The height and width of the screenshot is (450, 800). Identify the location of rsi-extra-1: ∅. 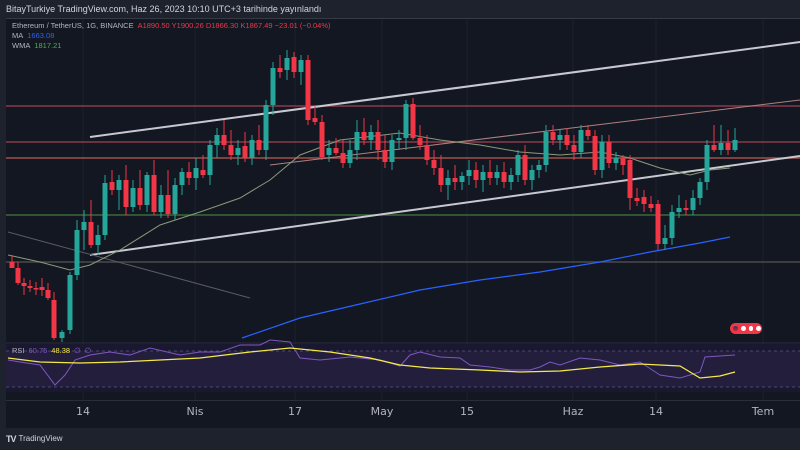
(77, 350).